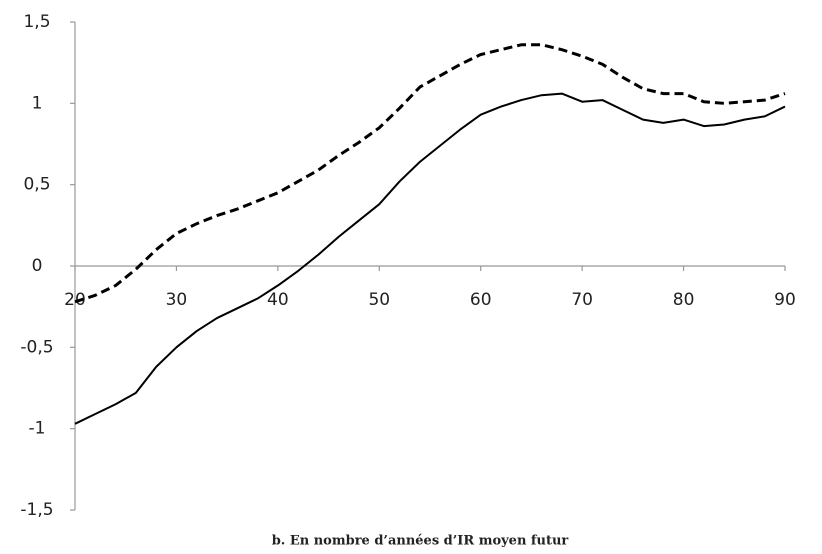  Describe the element at coordinates (785, 300) in the screenshot. I see `x-tick-label: 90` at that location.